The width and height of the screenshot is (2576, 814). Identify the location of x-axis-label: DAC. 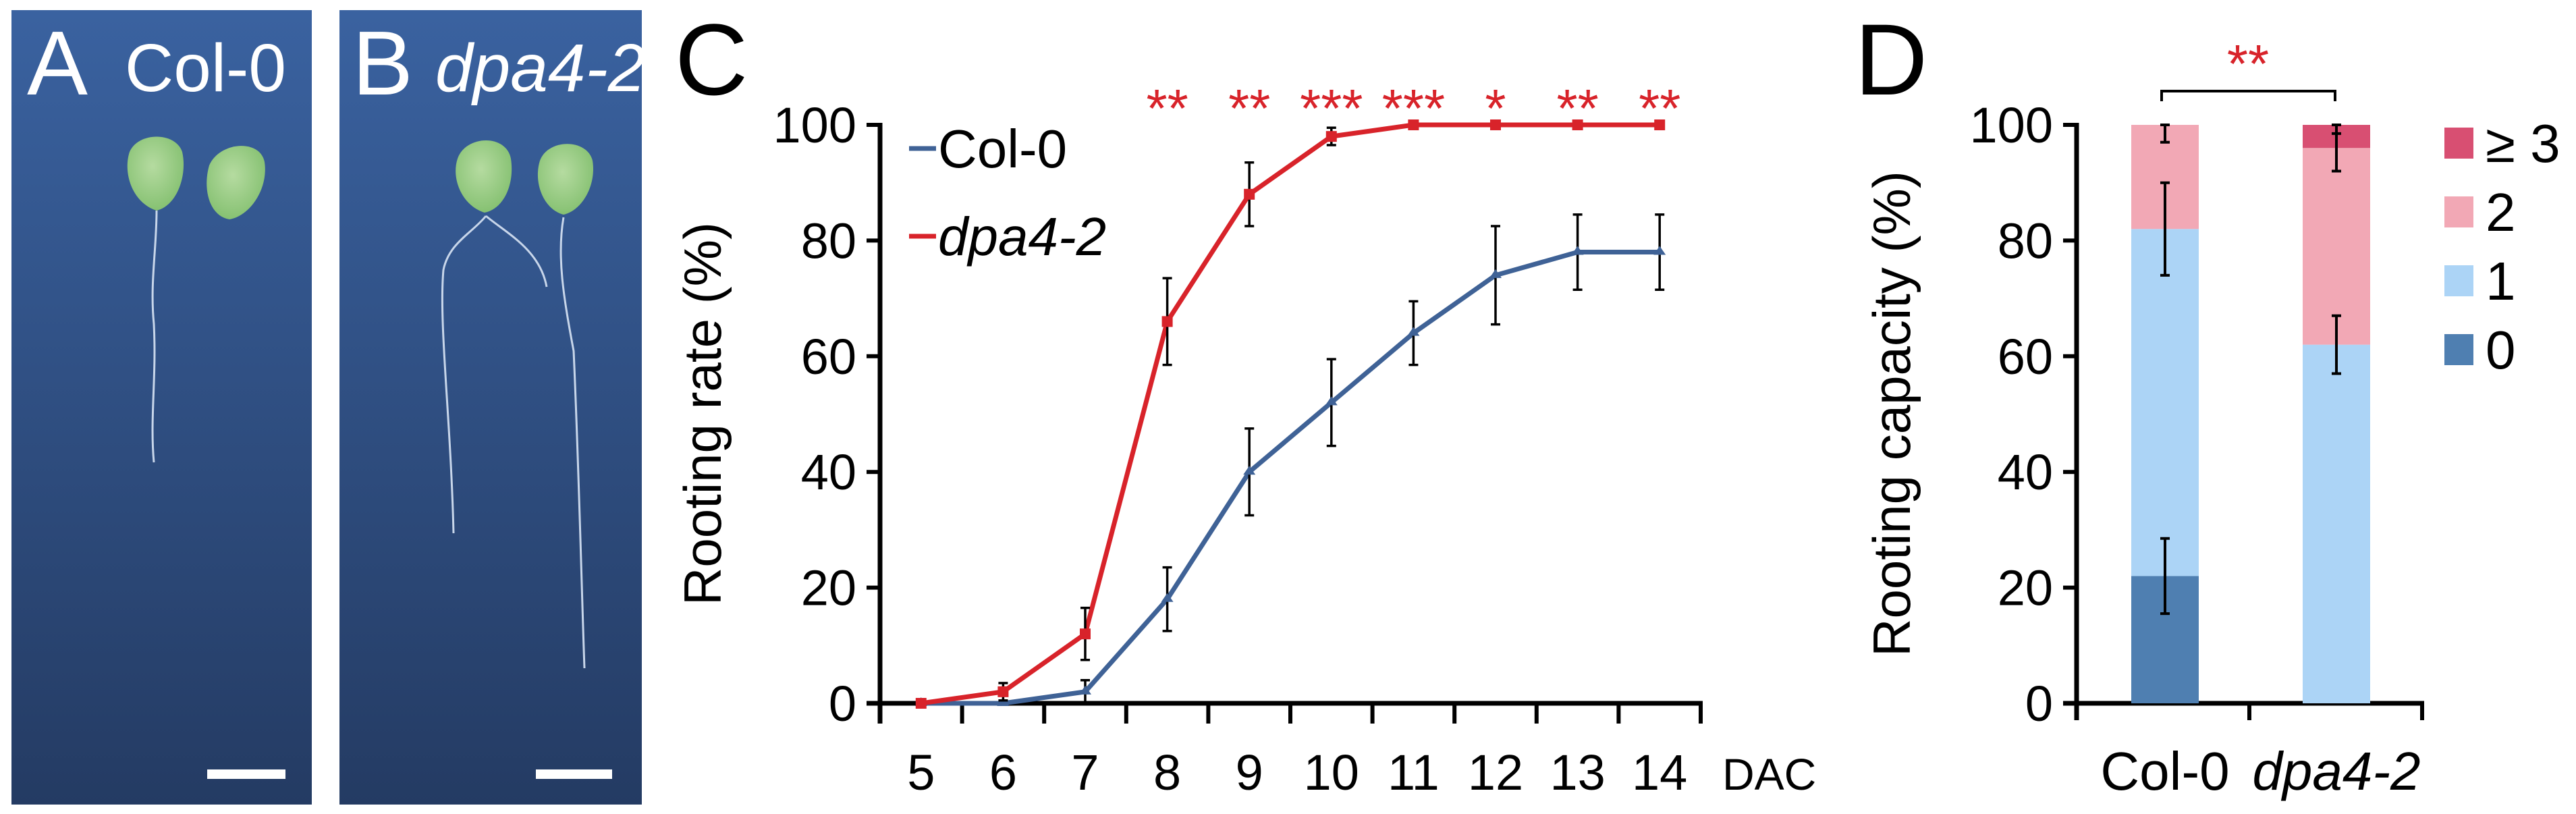
(1769, 774).